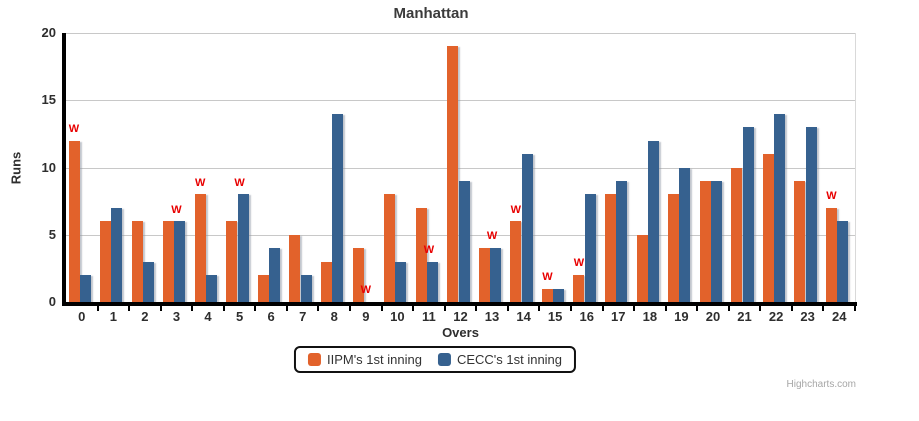  Describe the element at coordinates (113, 316) in the screenshot. I see `x-tick-label-1: 1` at that location.